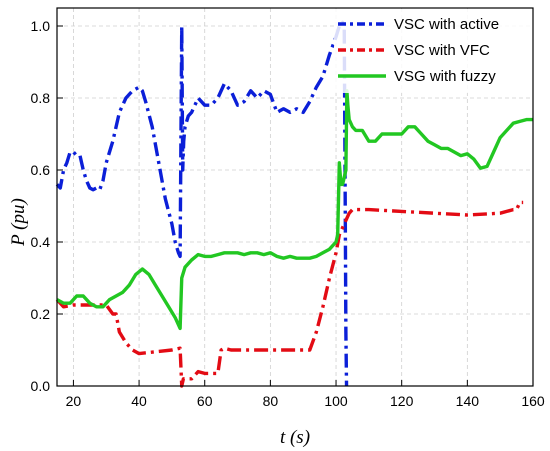 This screenshot has width=550, height=451. Describe the element at coordinates (442, 50) in the screenshot. I see `legend-label-2: VSC with VFC` at that location.